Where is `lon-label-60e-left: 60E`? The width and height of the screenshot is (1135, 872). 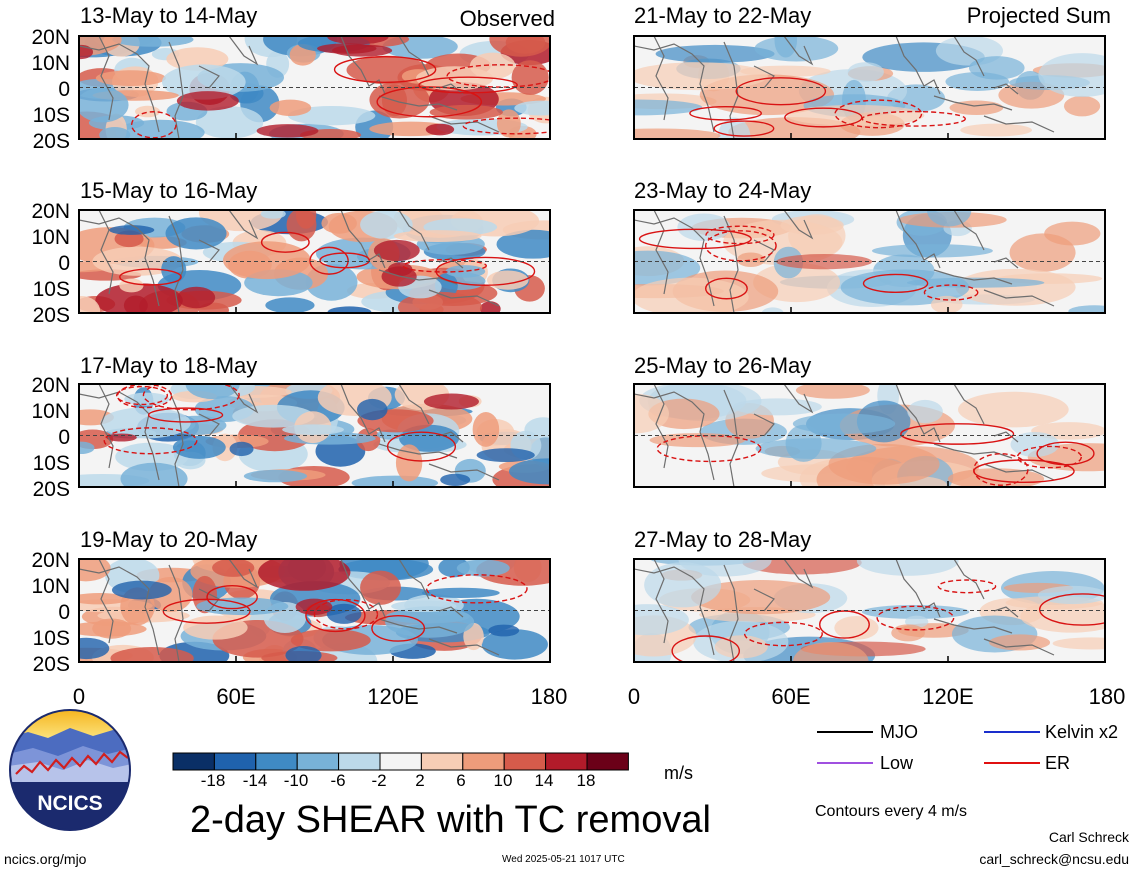 lon-label-60e-left: 60E is located at coordinates (236, 696).